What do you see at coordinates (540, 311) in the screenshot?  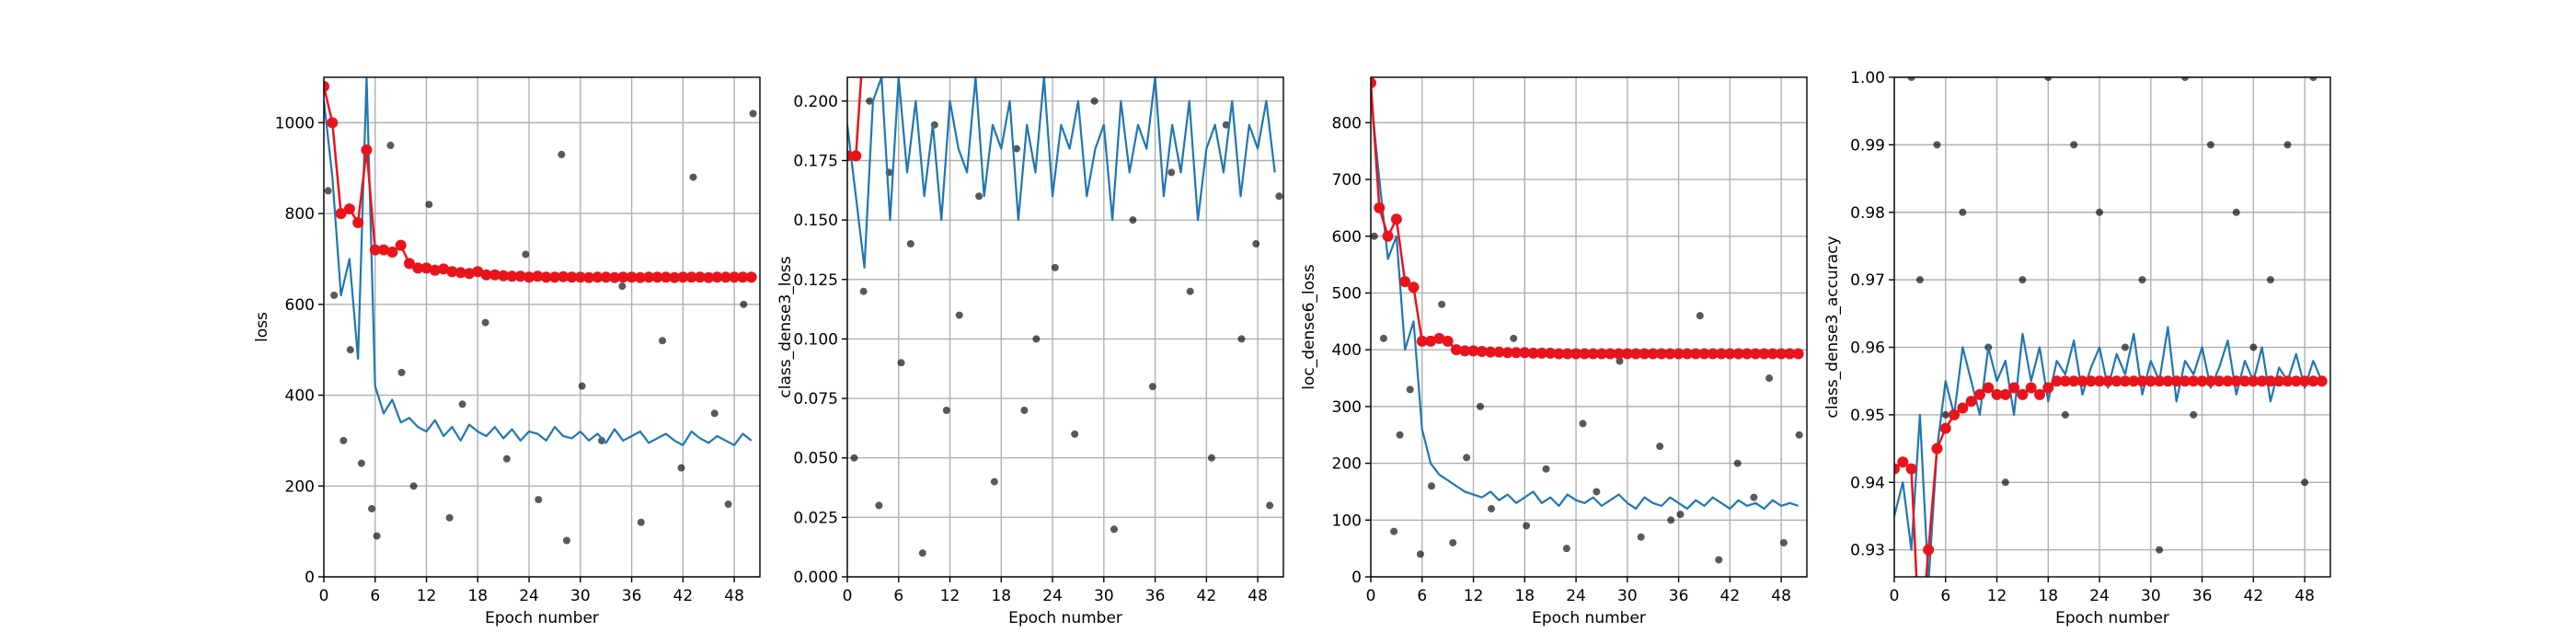 I see `plot-area` at bounding box center [540, 311].